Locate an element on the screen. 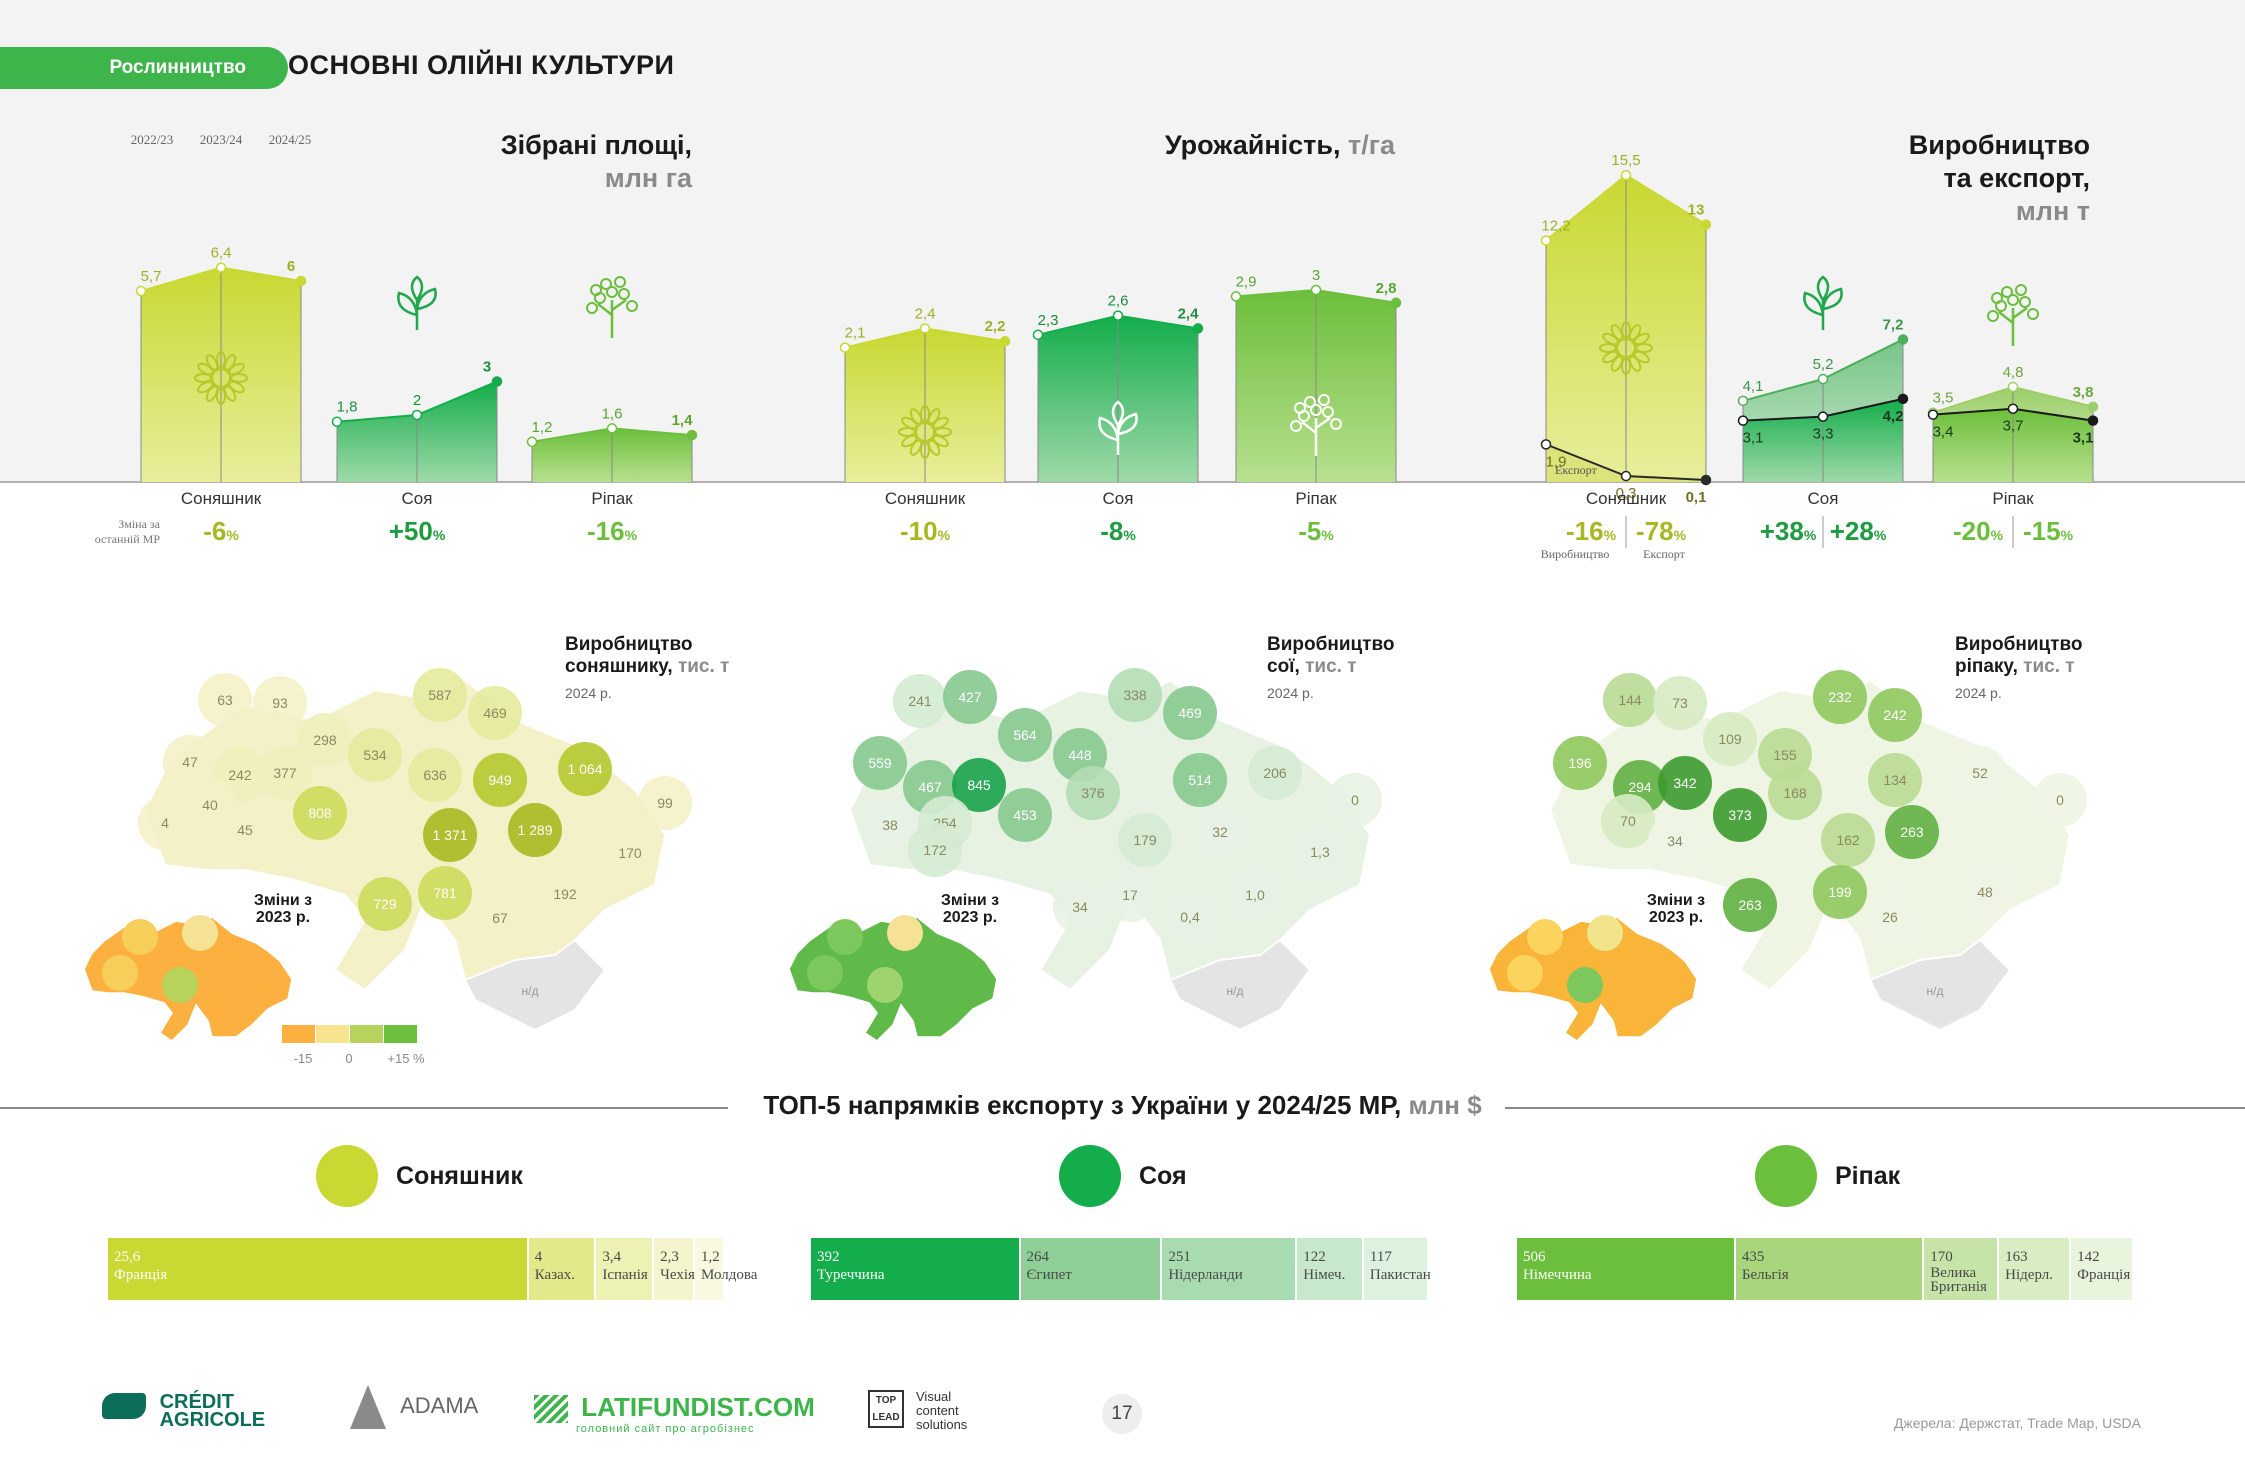  latifundist-text: LATIFUNDIST.COM is located at coordinates (698, 1407).